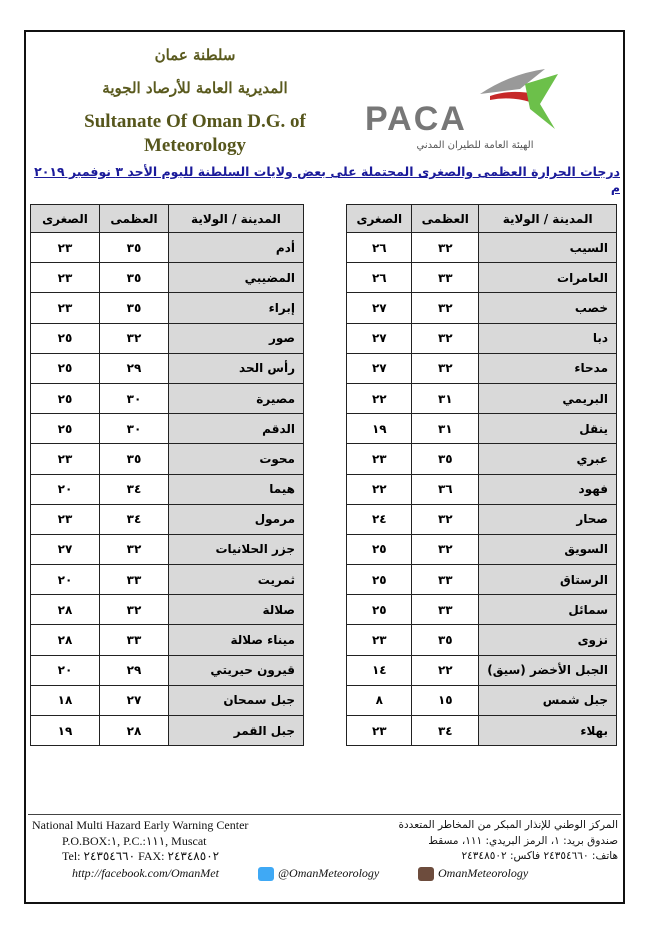 The image size is (648, 928). Describe the element at coordinates (547, 278) in the screenshot. I see `city-cell: العامرات` at that location.